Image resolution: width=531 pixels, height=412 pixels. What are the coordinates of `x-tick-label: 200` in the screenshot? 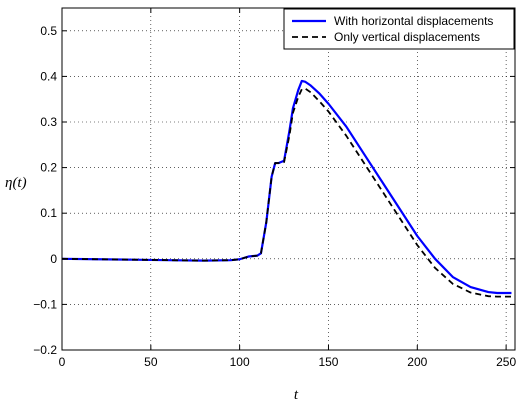 It's located at (417, 362).